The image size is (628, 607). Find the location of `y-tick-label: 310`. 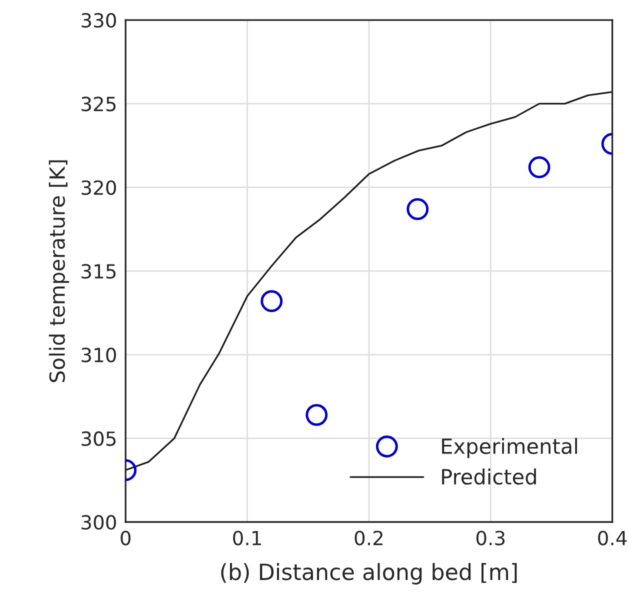

y-tick-label: 310 is located at coordinates (99, 355).